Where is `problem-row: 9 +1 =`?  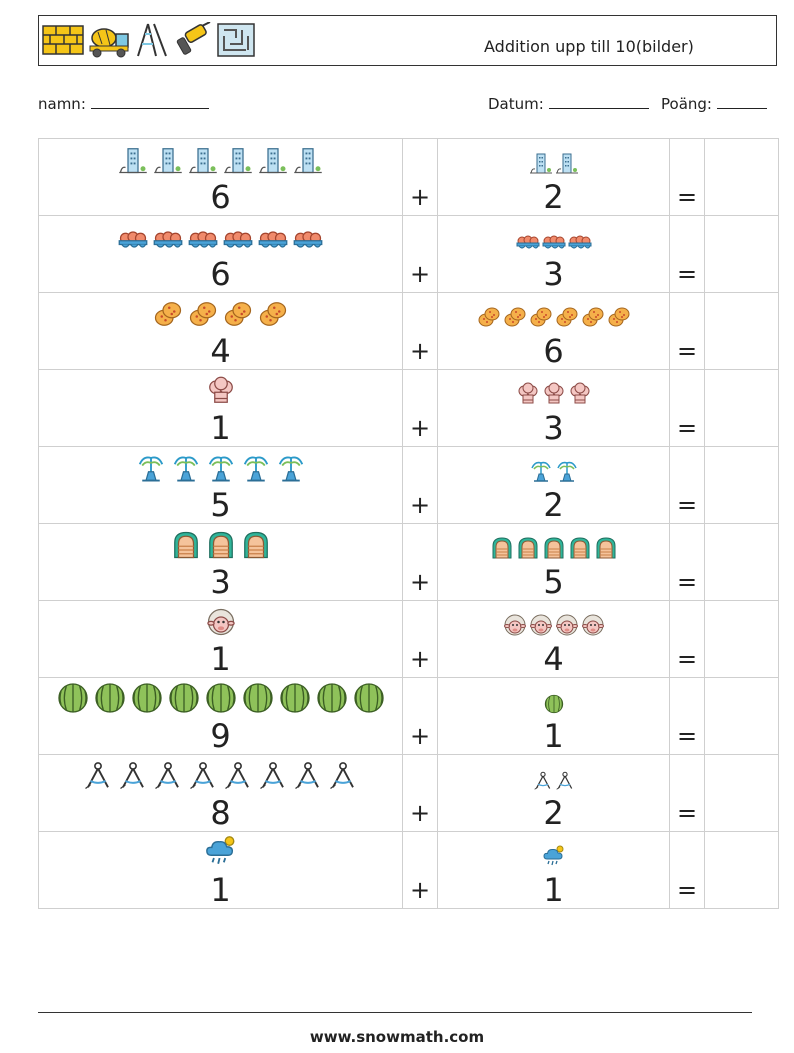
problem-row: 9 +1 = is located at coordinates (408, 716).